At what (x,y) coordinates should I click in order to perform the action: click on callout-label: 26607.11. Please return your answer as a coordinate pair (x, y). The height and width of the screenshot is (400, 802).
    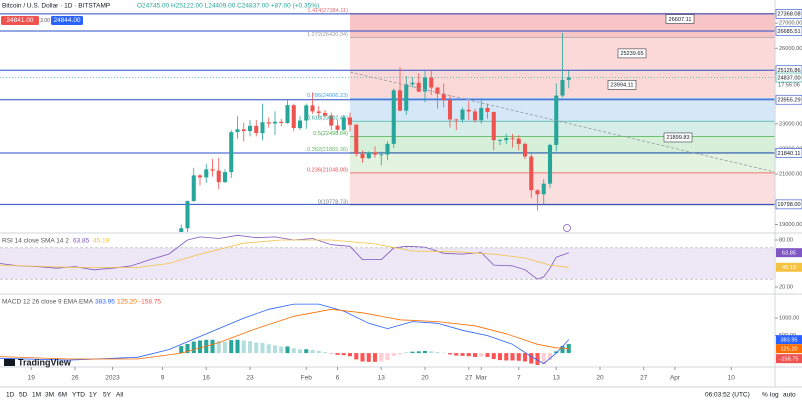
    Looking at the image, I should click on (680, 20).